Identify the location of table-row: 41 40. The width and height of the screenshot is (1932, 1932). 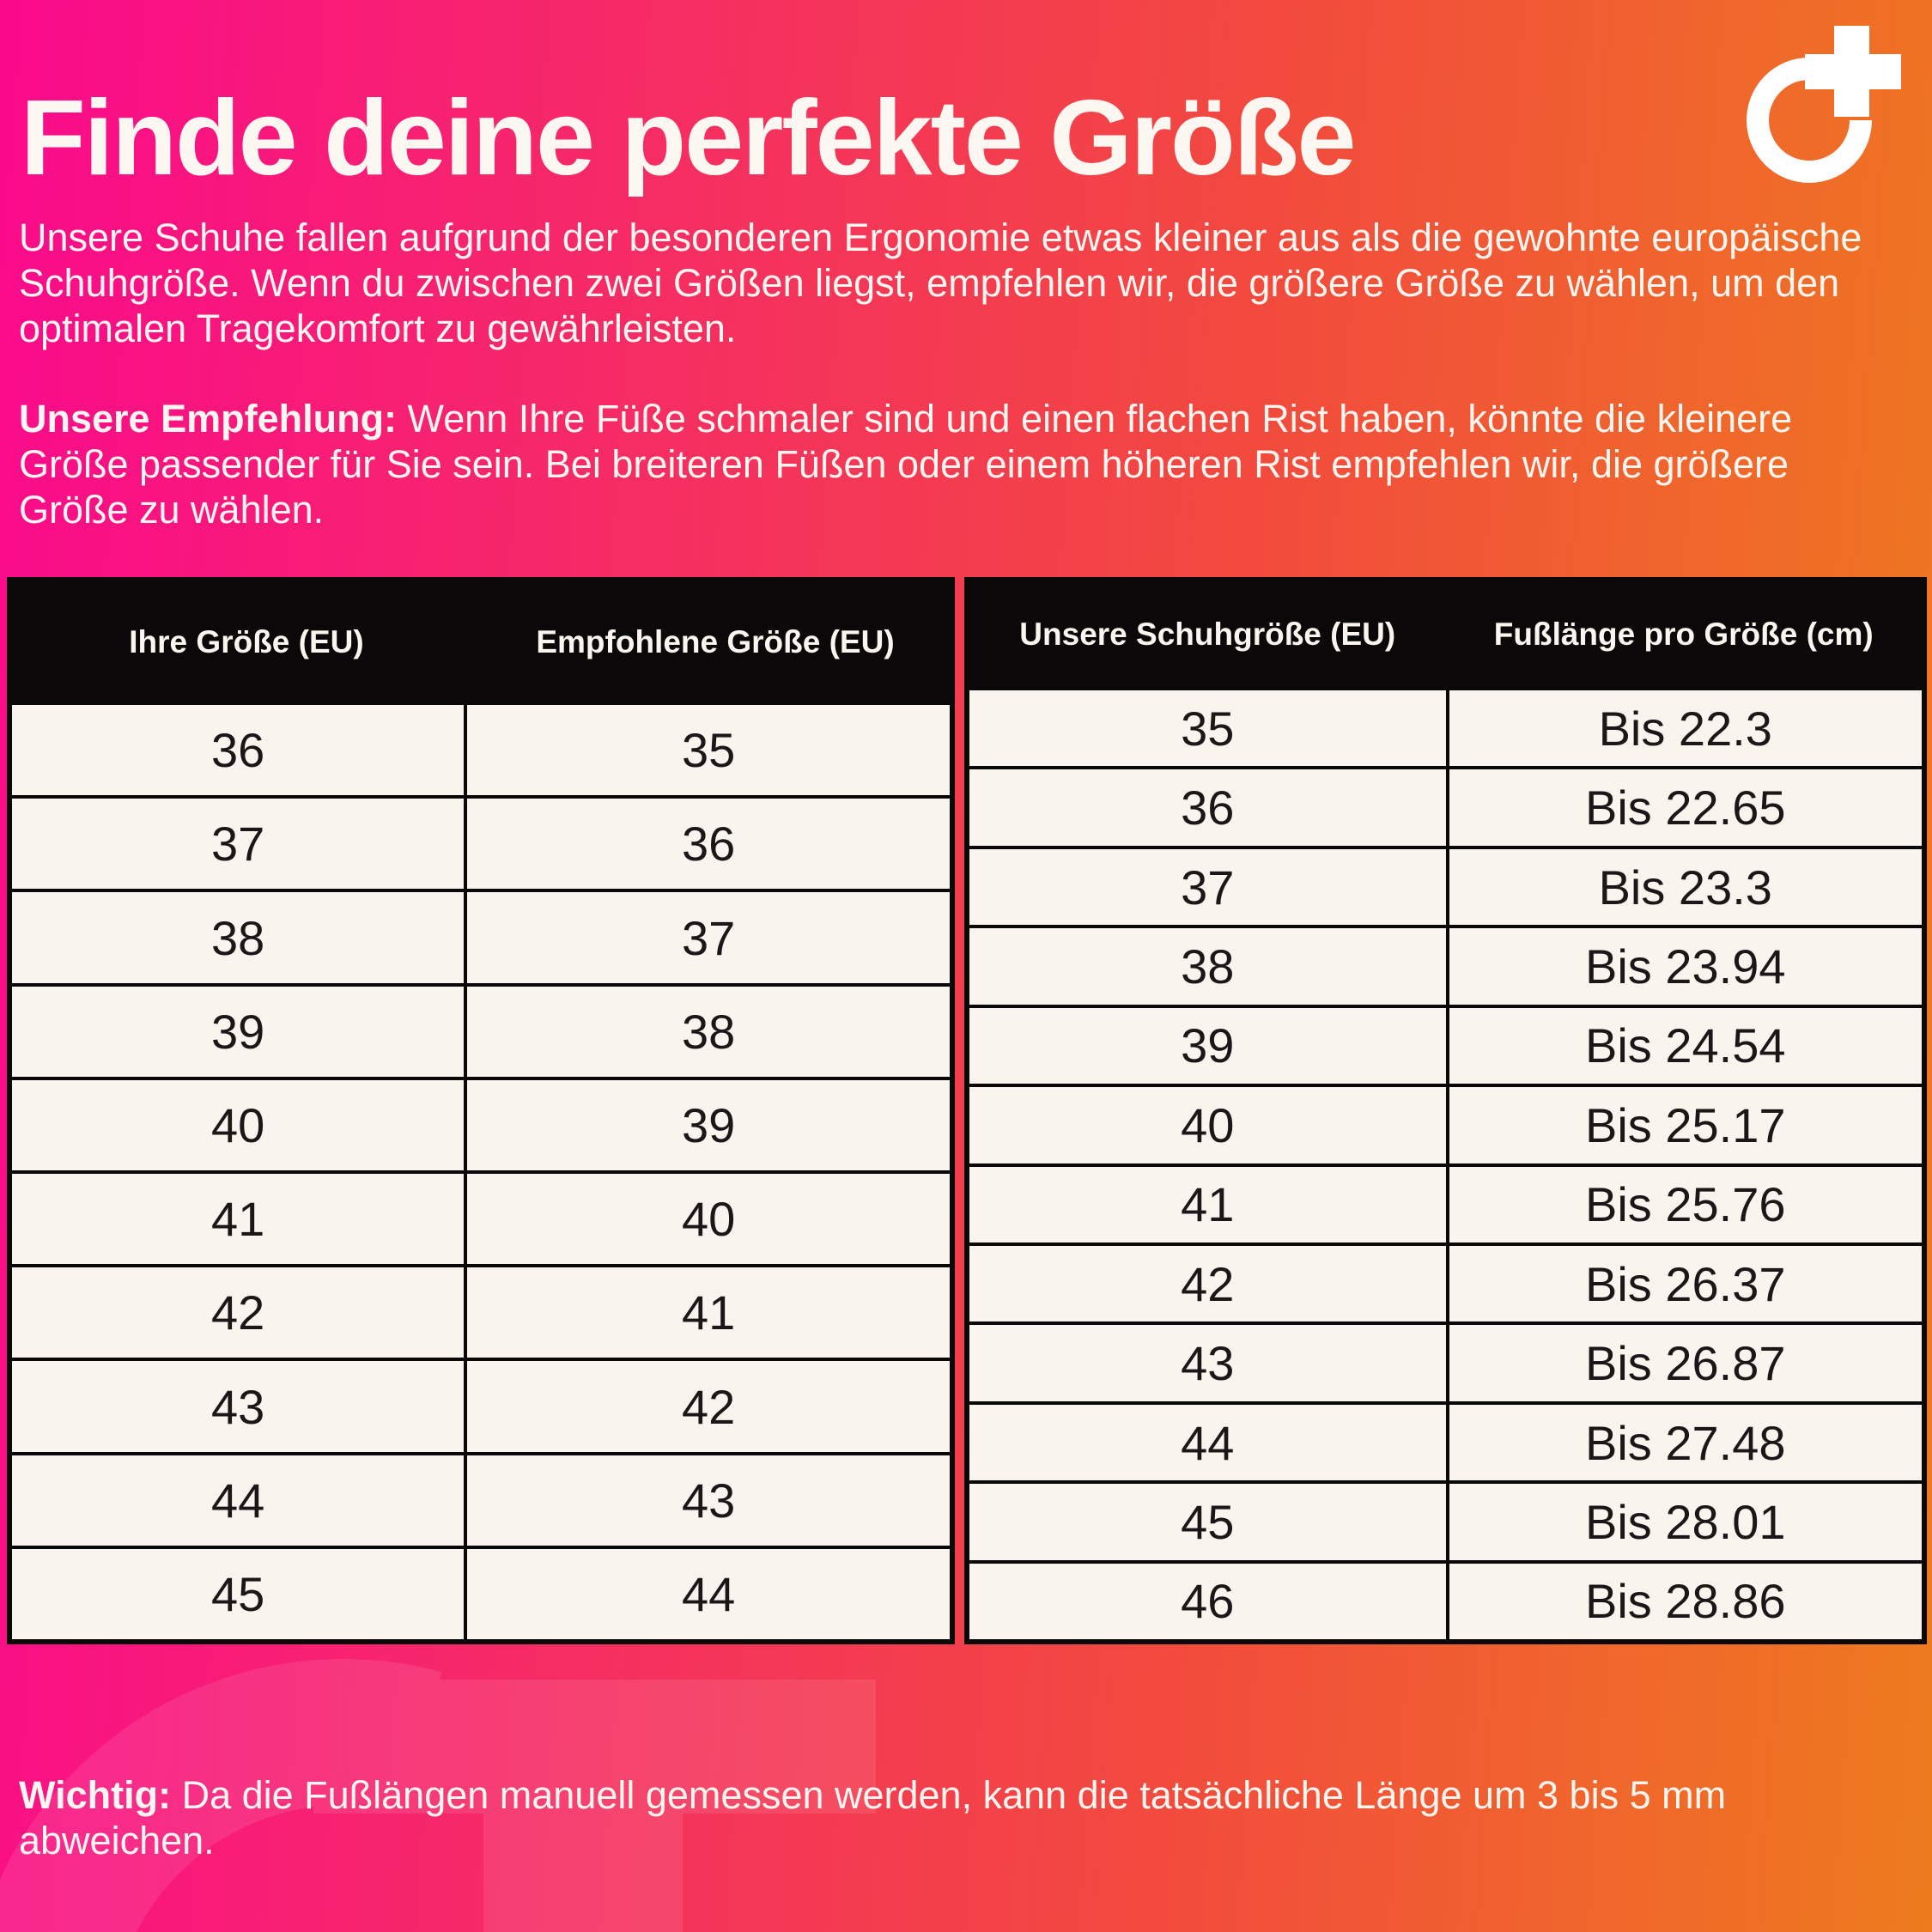
(481, 1217).